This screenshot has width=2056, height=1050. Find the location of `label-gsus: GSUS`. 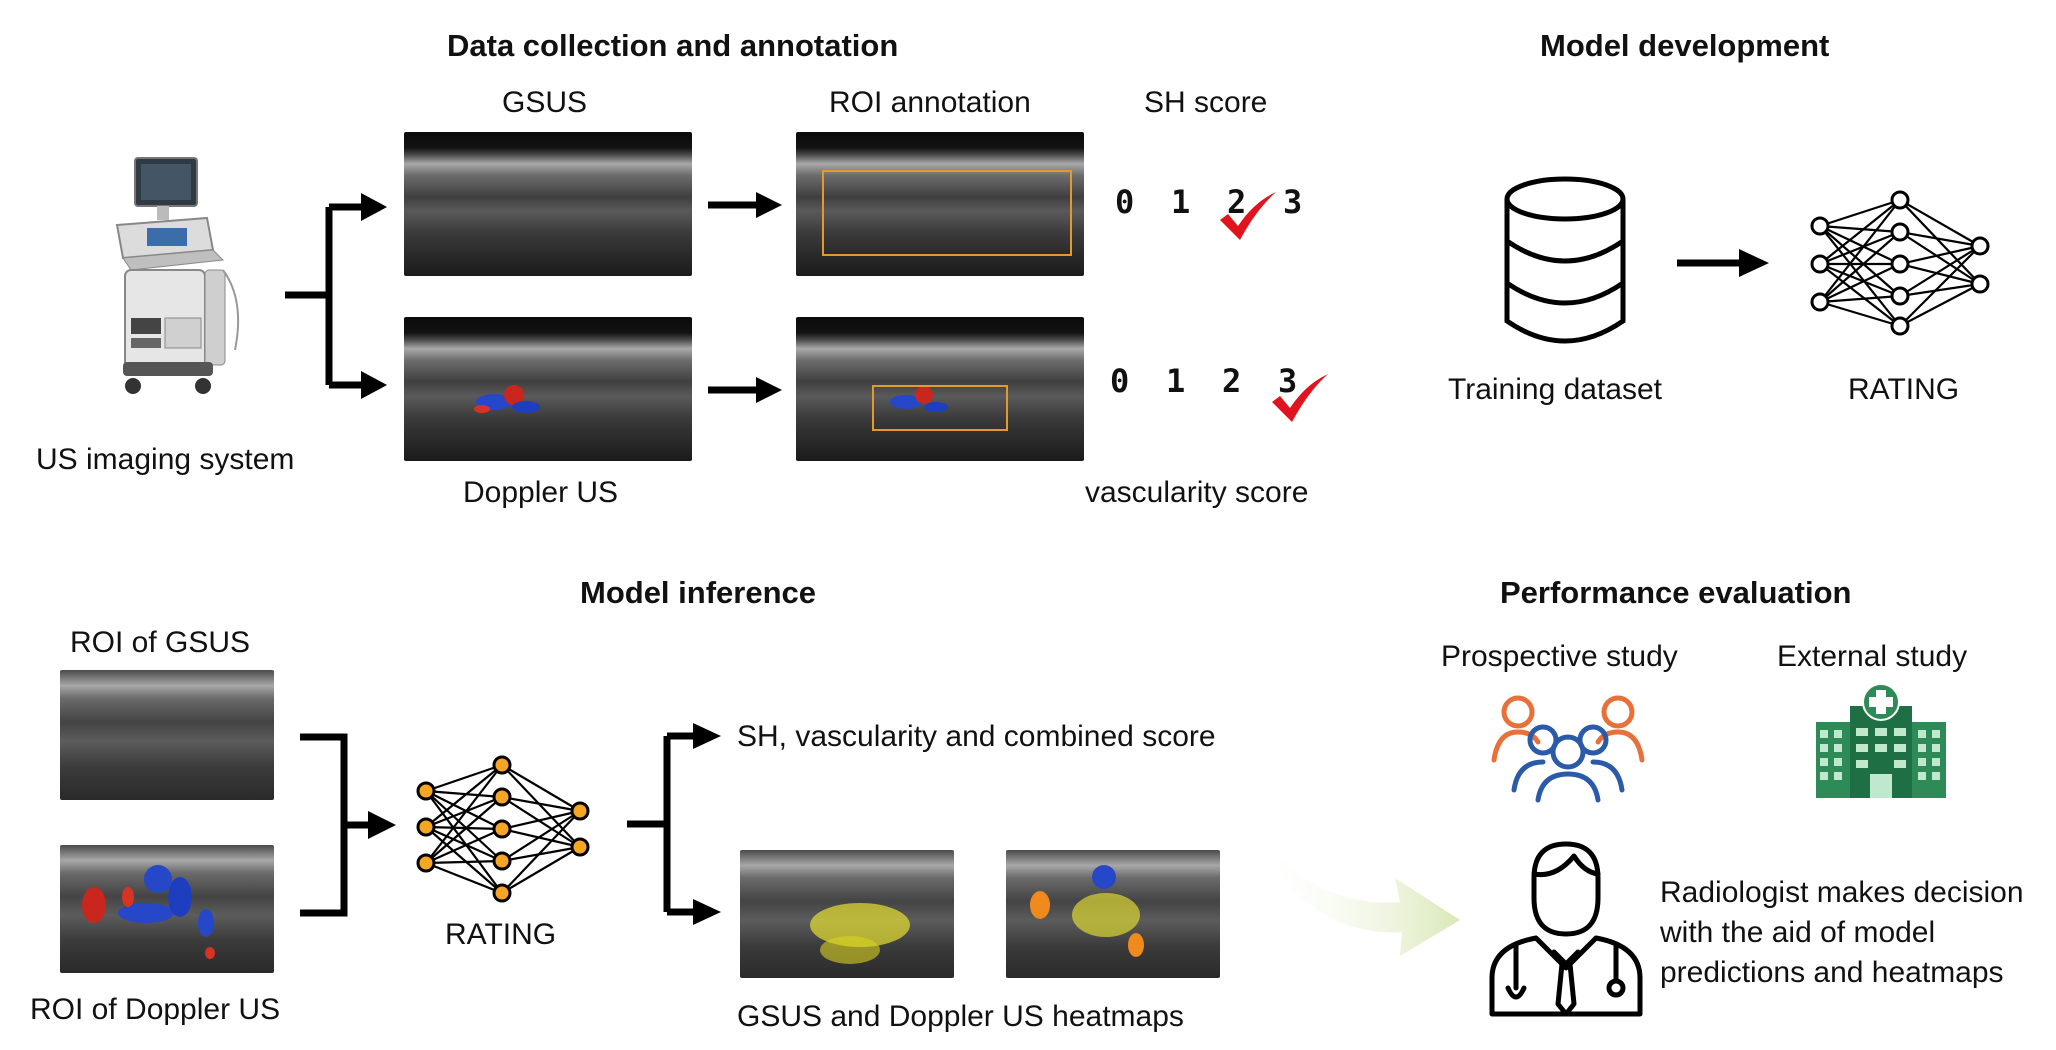

label-gsus: GSUS is located at coordinates (545, 102).